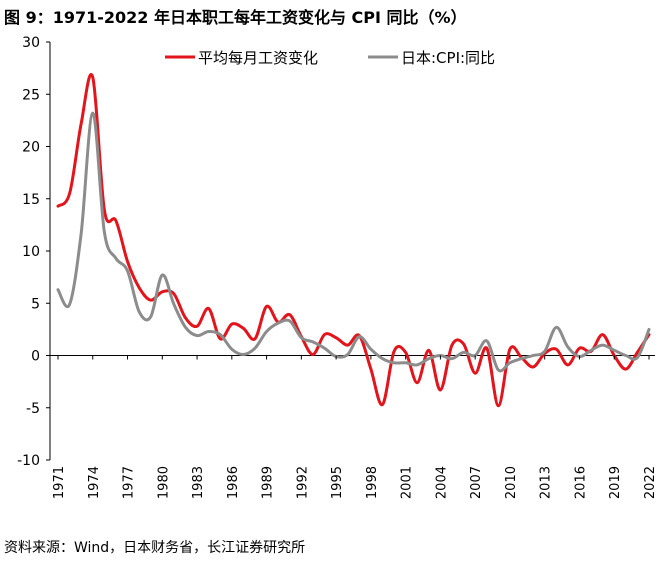  Describe the element at coordinates (31, 252) in the screenshot. I see `y-tick-label: 10` at that location.